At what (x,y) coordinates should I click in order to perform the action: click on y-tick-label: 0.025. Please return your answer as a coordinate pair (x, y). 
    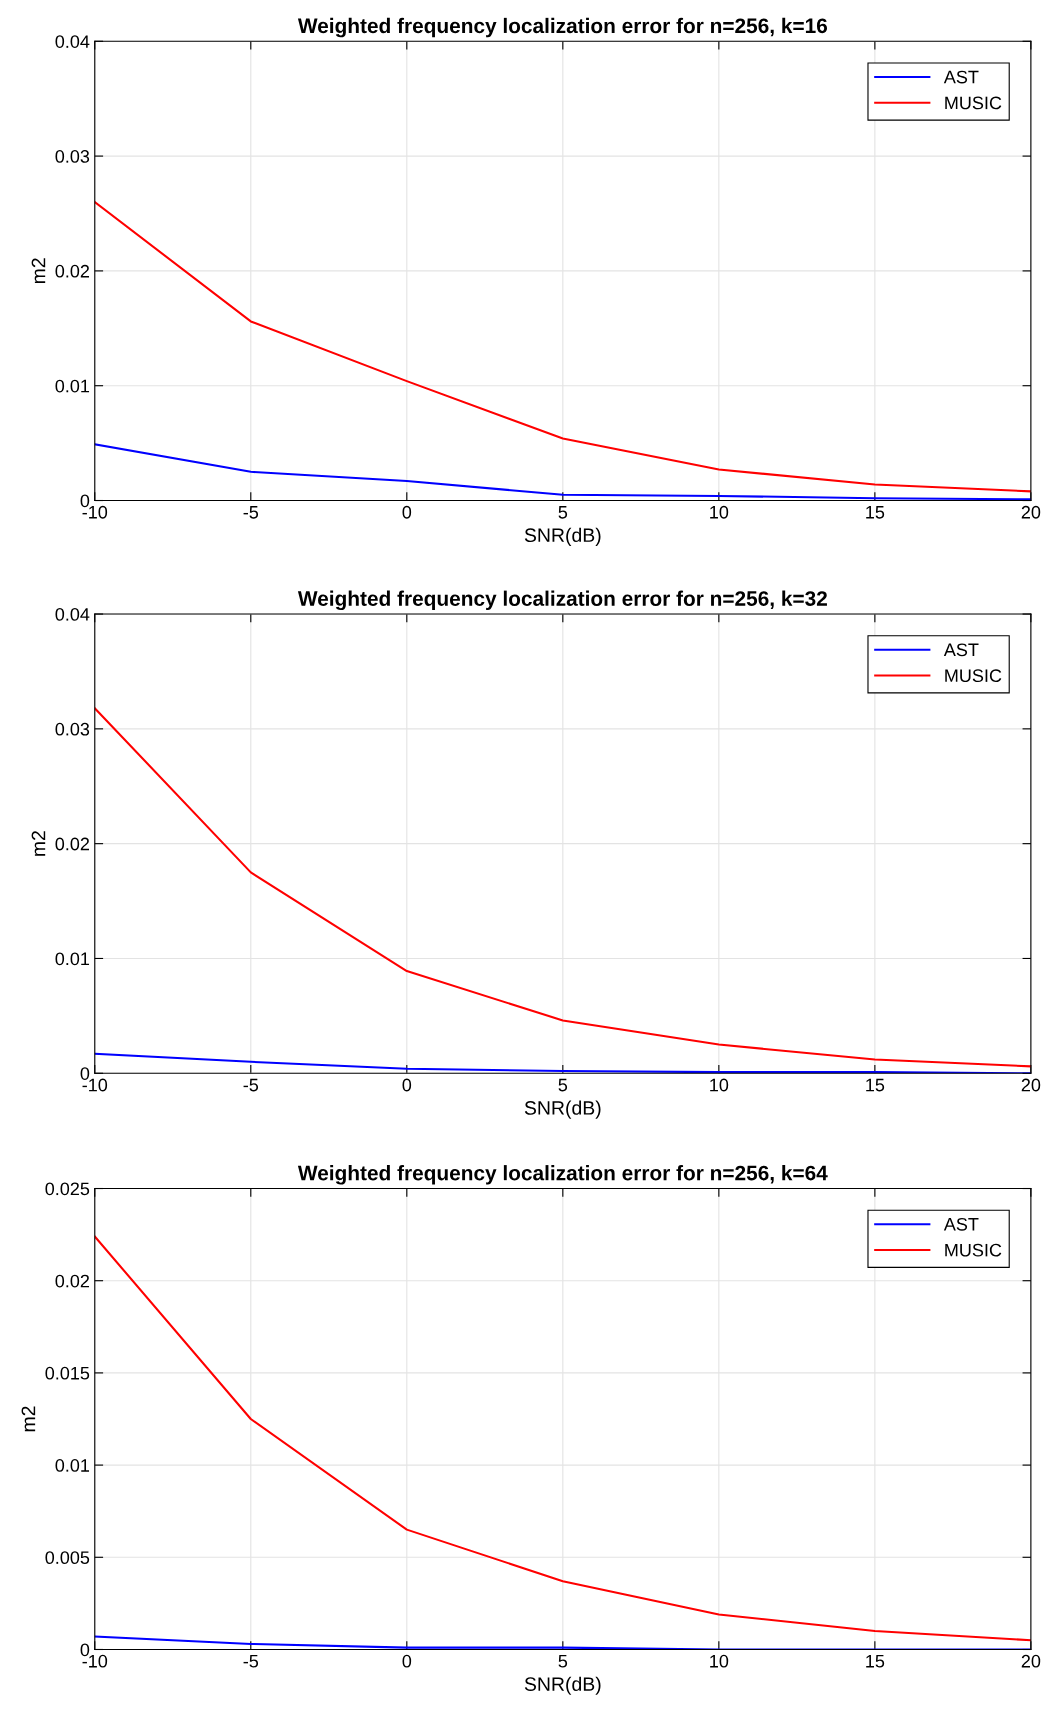
    Looking at the image, I should click on (67, 1189).